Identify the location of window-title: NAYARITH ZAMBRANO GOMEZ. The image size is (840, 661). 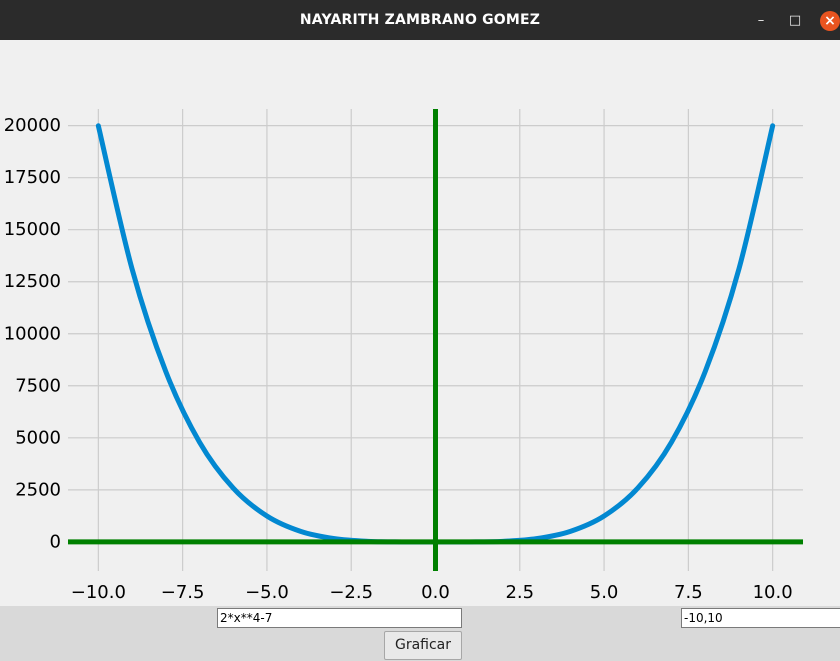
(420, 20).